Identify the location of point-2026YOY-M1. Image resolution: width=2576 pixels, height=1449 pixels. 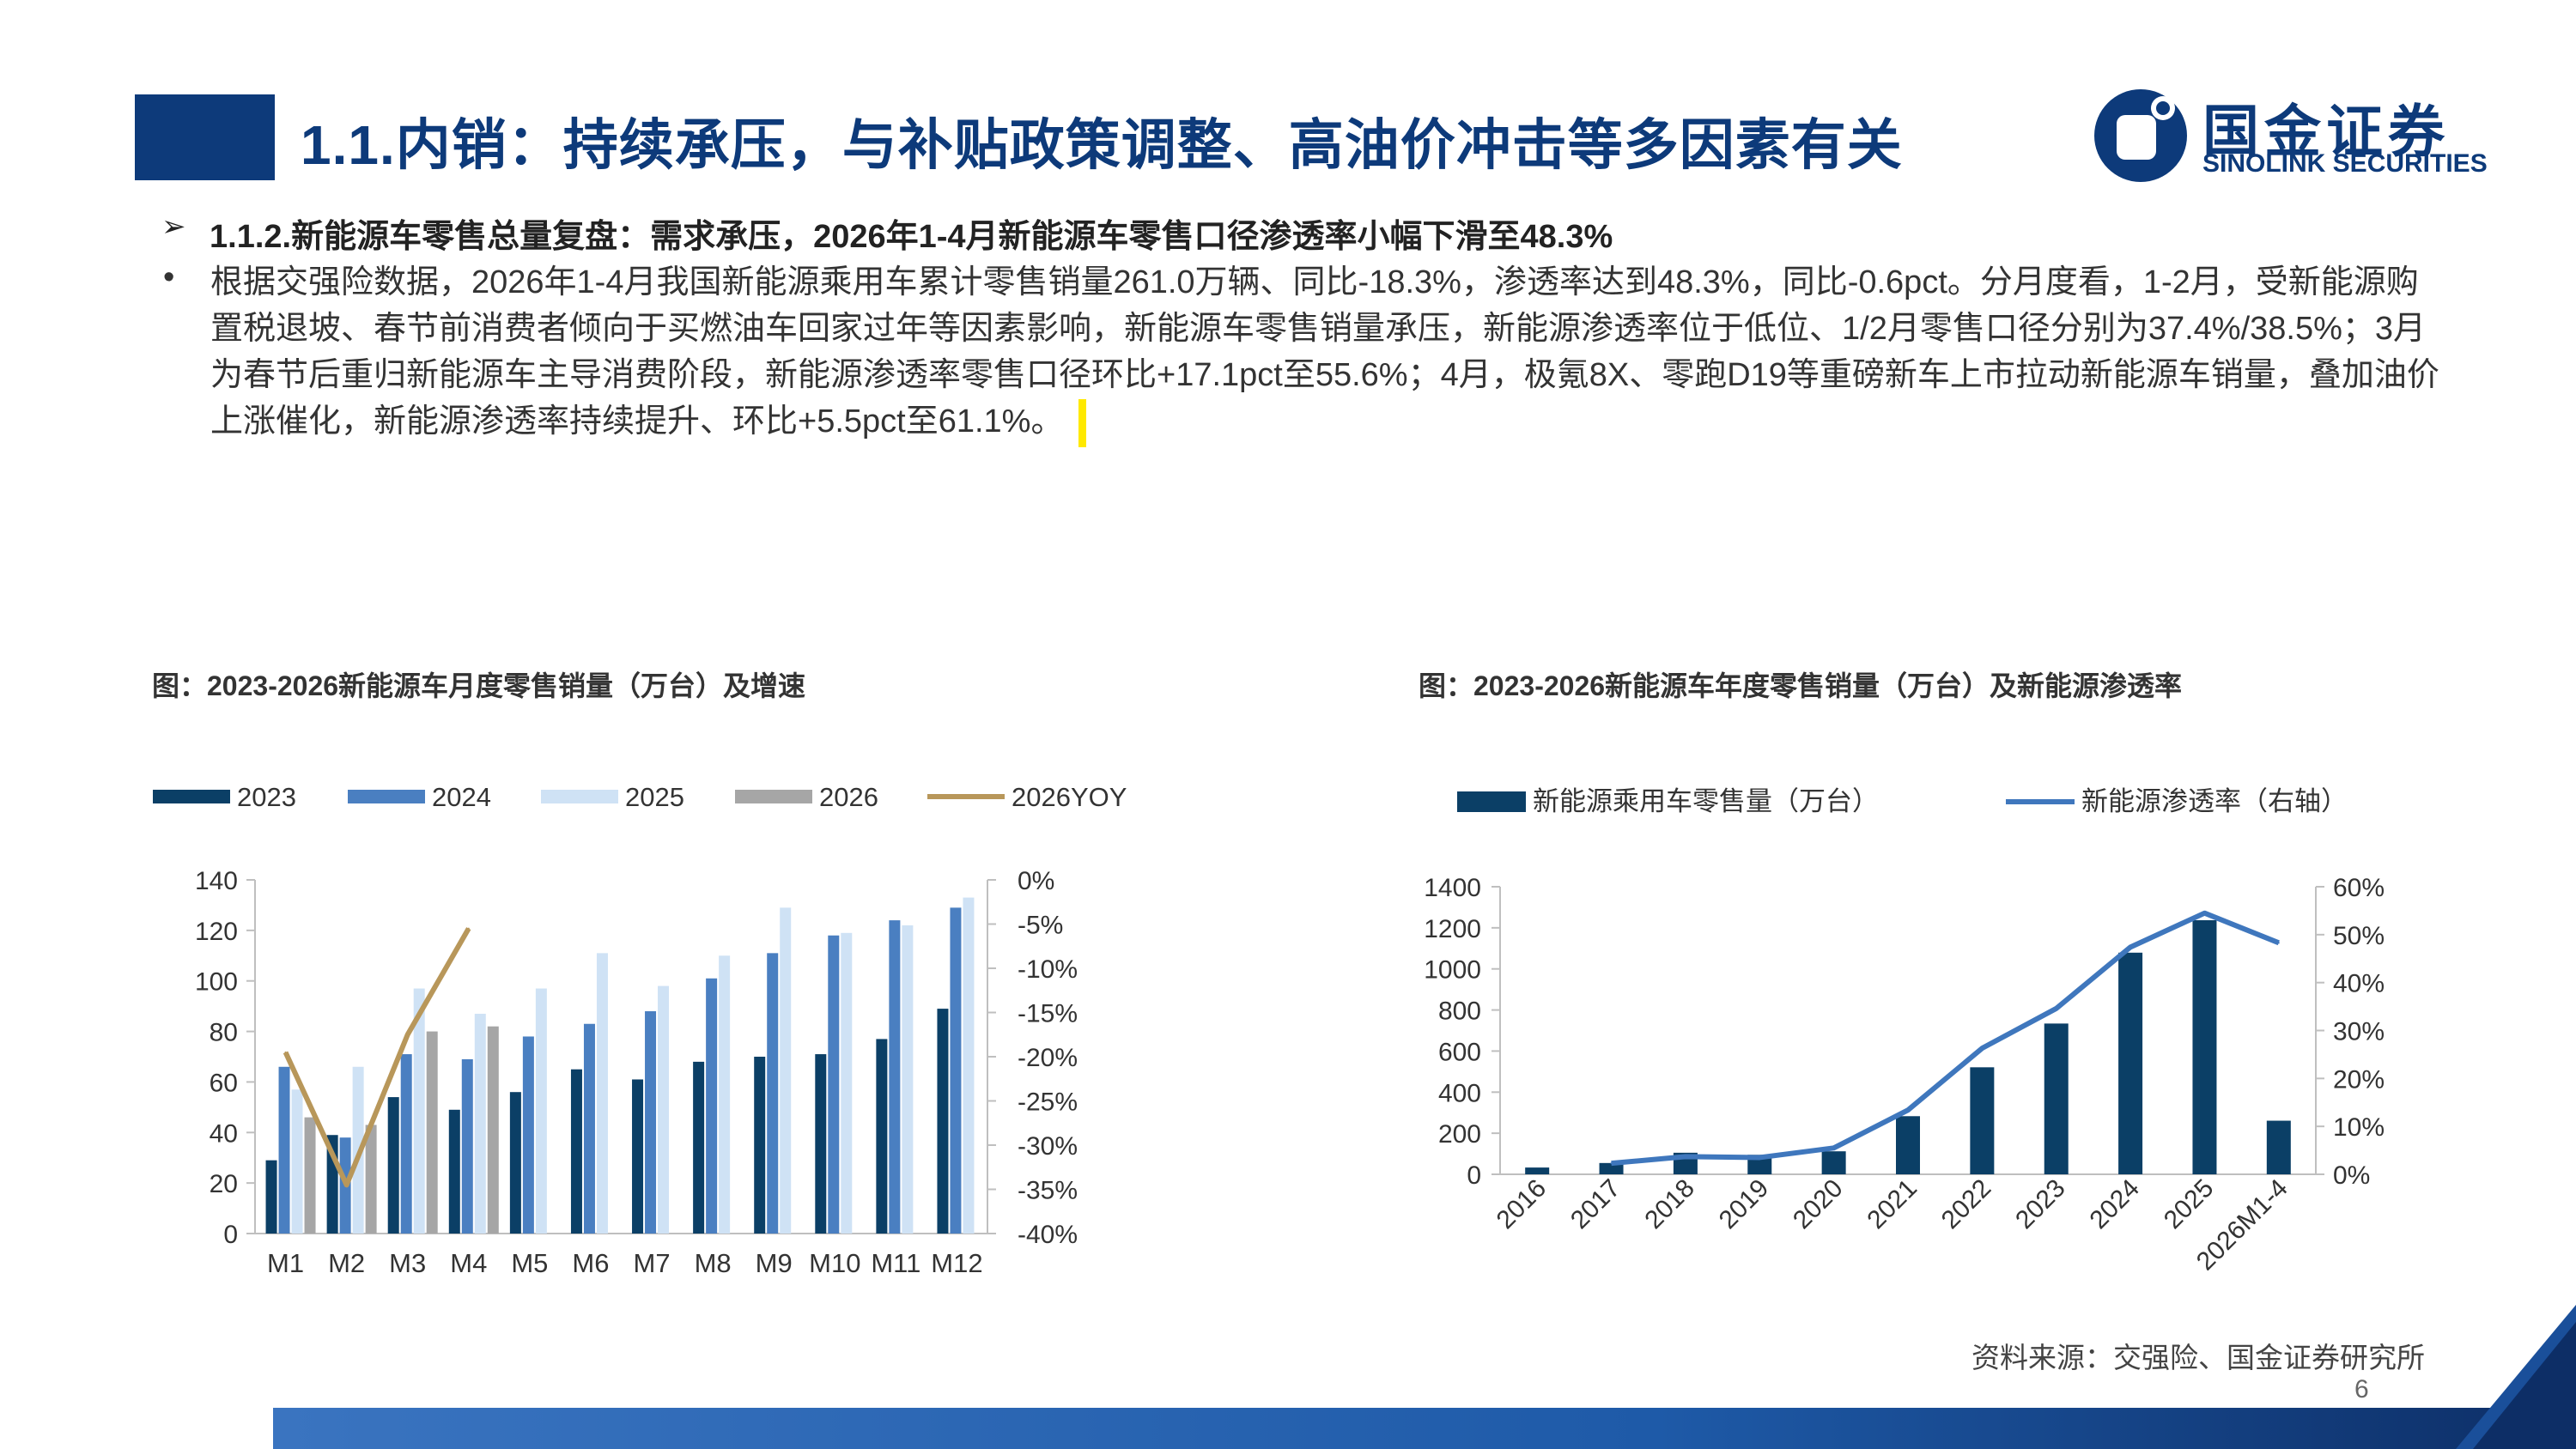
(285, 1052).